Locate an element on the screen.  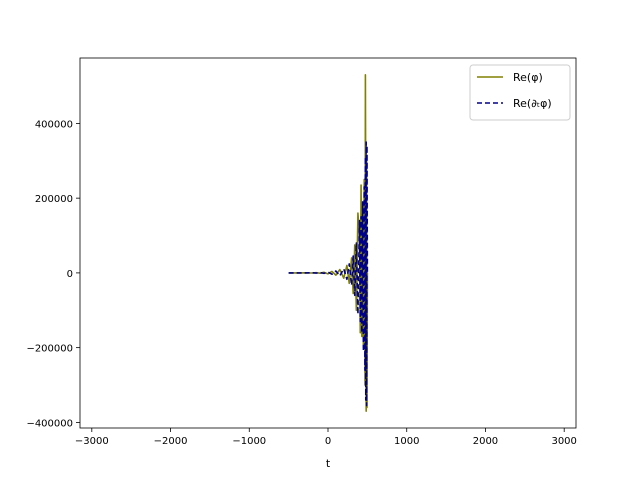
series-layer is located at coordinates (328, 243).